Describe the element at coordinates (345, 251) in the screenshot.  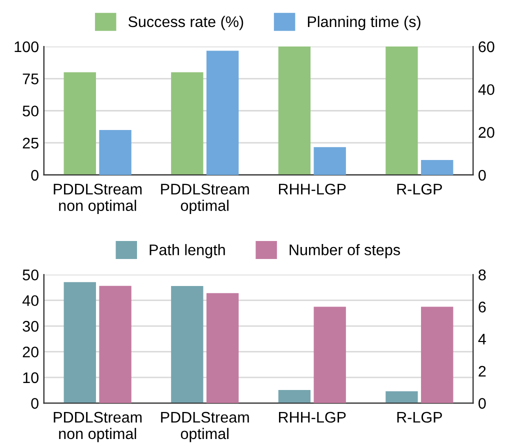
I see `legend-label: Number of steps` at that location.